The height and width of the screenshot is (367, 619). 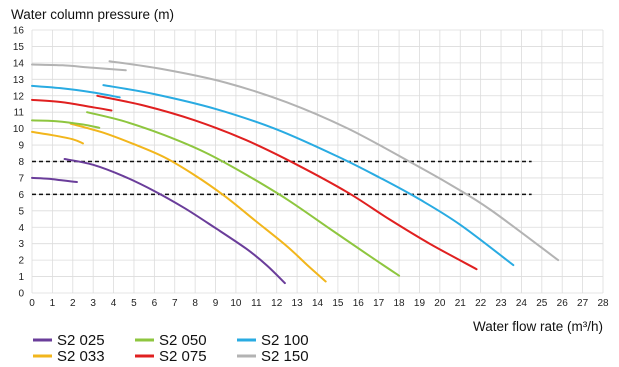 I want to click on x-tick-label: 0, so click(x=32, y=303).